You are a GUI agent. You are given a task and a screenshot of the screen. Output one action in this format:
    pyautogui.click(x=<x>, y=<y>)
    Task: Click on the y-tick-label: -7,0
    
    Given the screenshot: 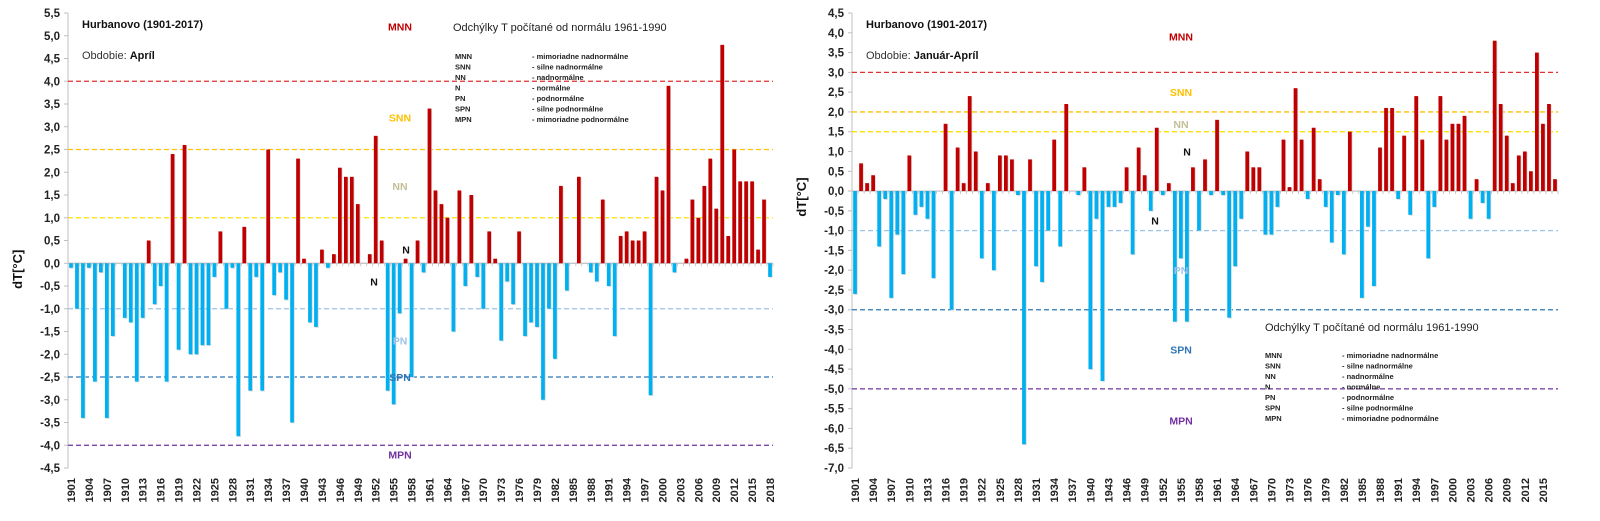 What is the action you would take?
    pyautogui.click(x=834, y=469)
    